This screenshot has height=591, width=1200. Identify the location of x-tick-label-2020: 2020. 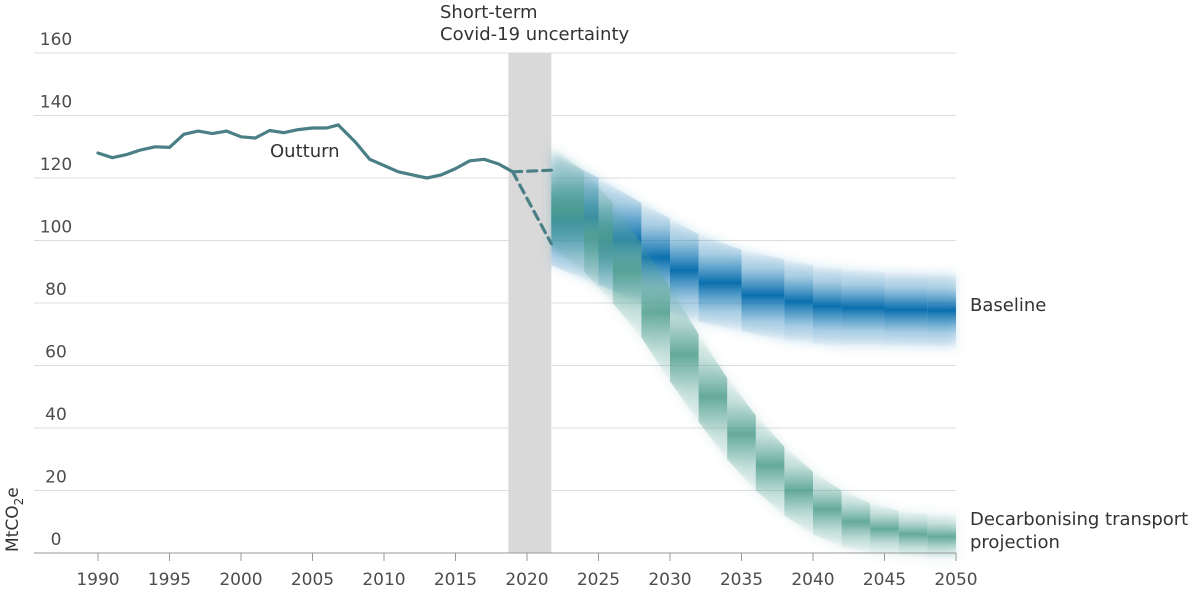
(526, 580).